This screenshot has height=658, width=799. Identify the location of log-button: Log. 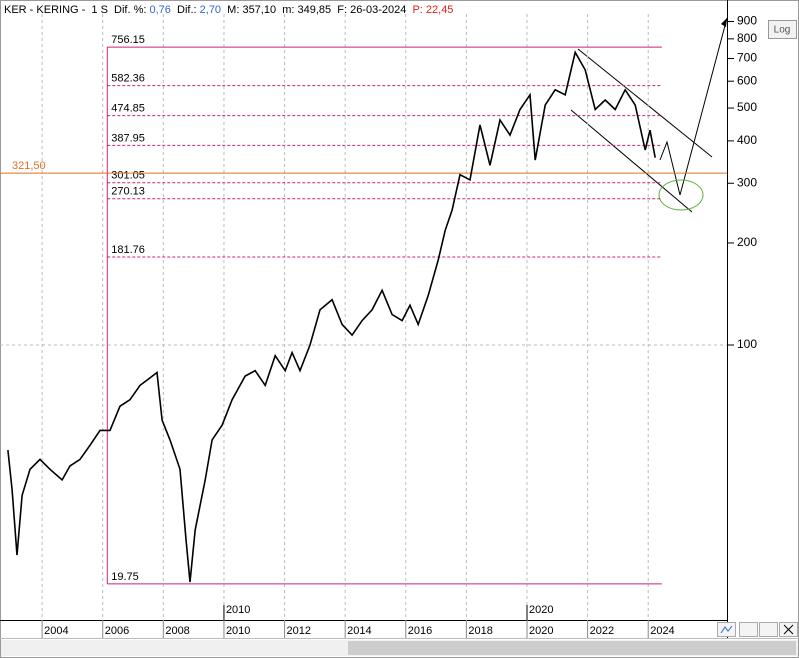
(782, 29).